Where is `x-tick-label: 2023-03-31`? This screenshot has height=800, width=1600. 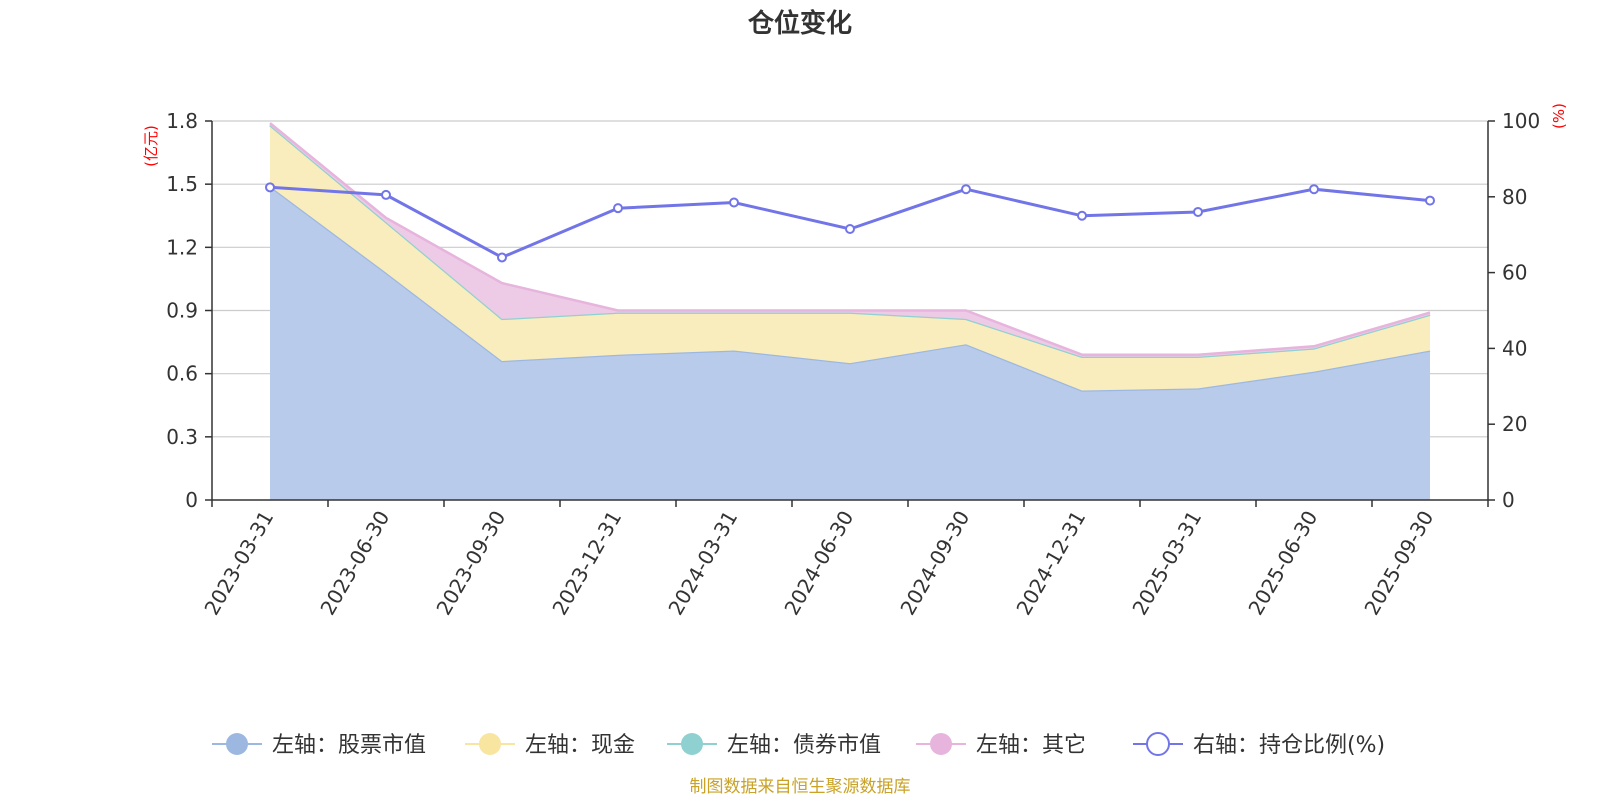 x-tick-label: 2023-03-31 is located at coordinates (238, 563).